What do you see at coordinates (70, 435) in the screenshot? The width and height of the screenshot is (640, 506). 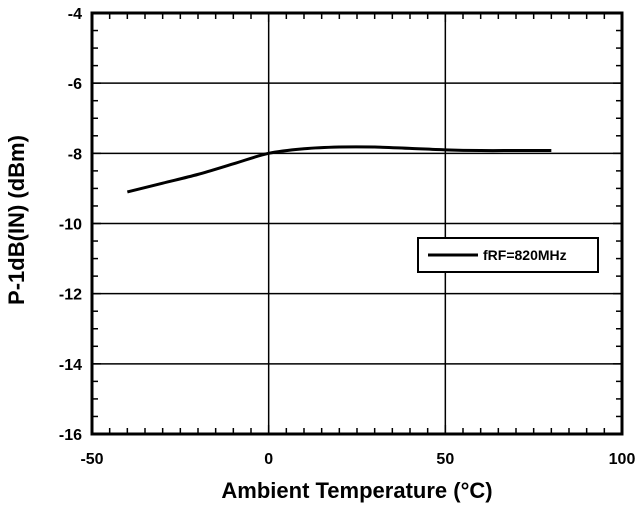 I see `y-tick-label: -16` at bounding box center [70, 435].